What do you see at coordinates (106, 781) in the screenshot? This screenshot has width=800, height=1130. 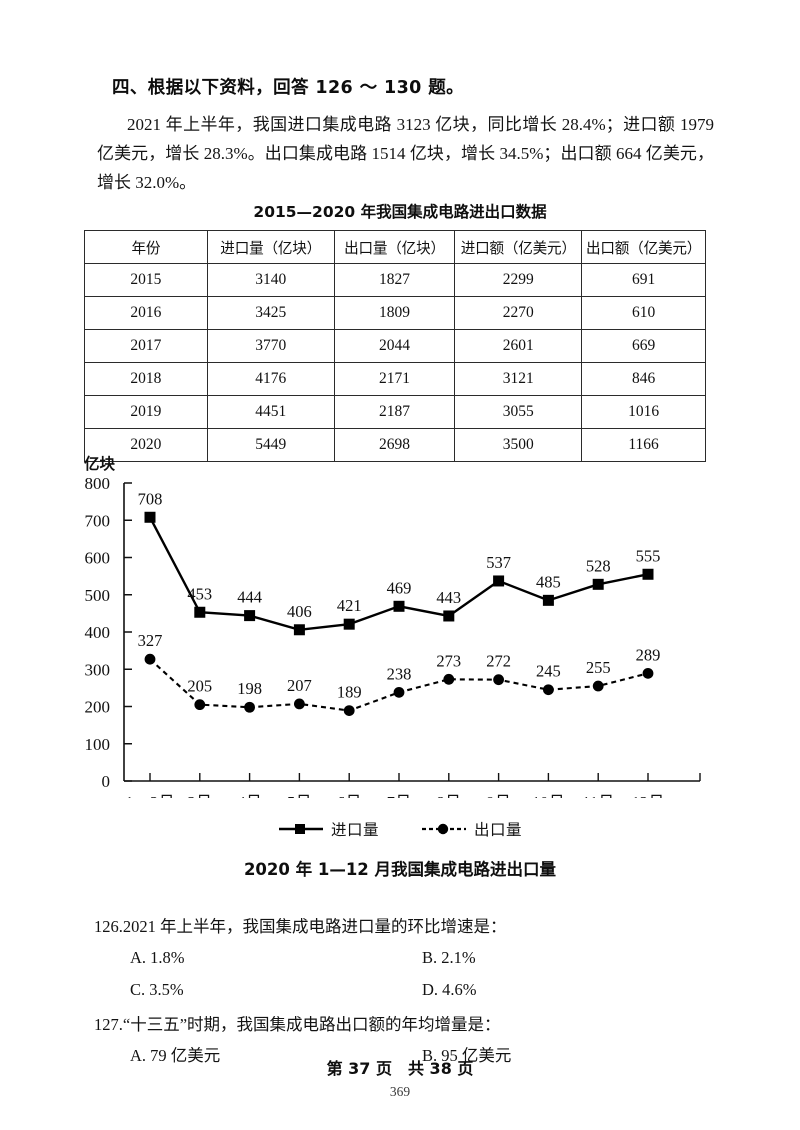 I see `svg-text: 0` at bounding box center [106, 781].